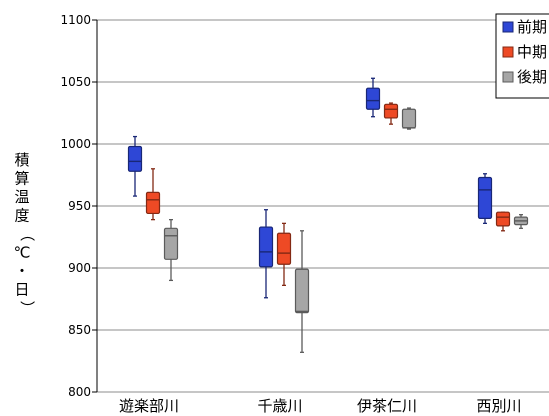 This screenshot has height=416, width=549. I want to click on y-tick-label: 1050, so click(75, 82).